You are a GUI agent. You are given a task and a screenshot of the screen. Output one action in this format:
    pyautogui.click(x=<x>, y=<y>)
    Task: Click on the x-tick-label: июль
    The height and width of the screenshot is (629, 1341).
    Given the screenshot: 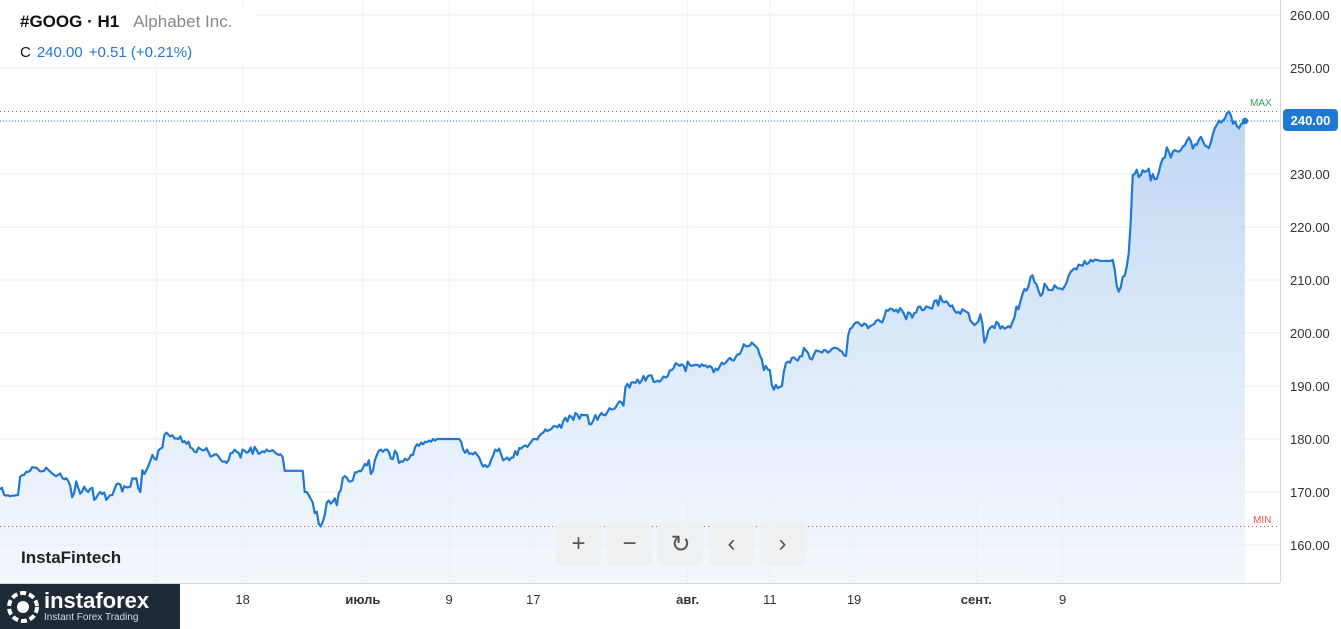 What is the action you would take?
    pyautogui.click(x=362, y=599)
    